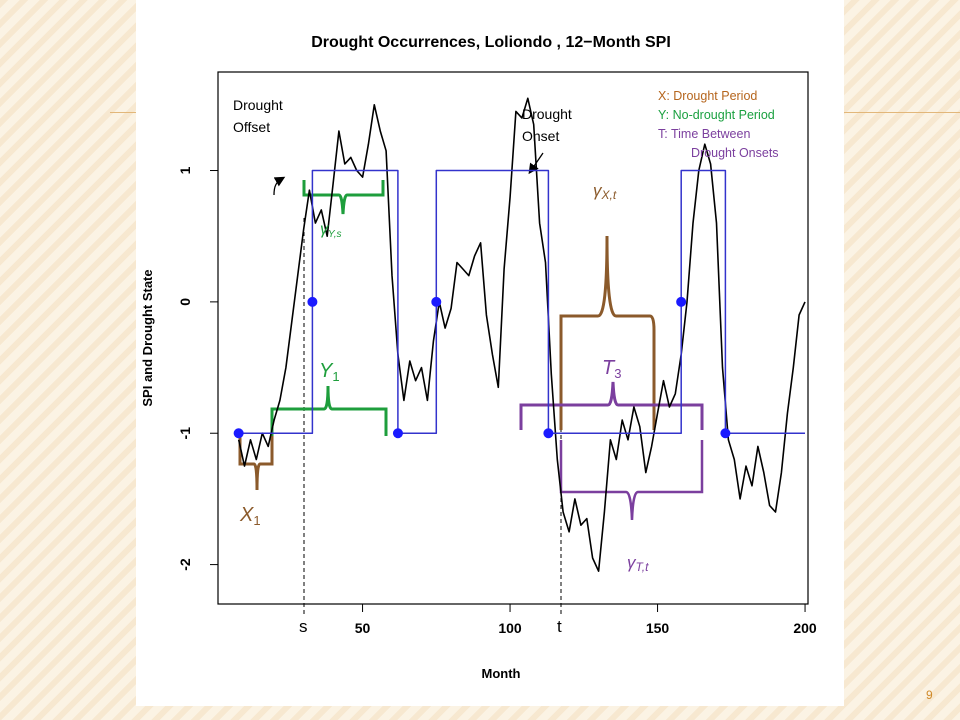 The height and width of the screenshot is (720, 960). I want to click on y-axis-ticks: -2 -1 0 1, so click(197, 368).